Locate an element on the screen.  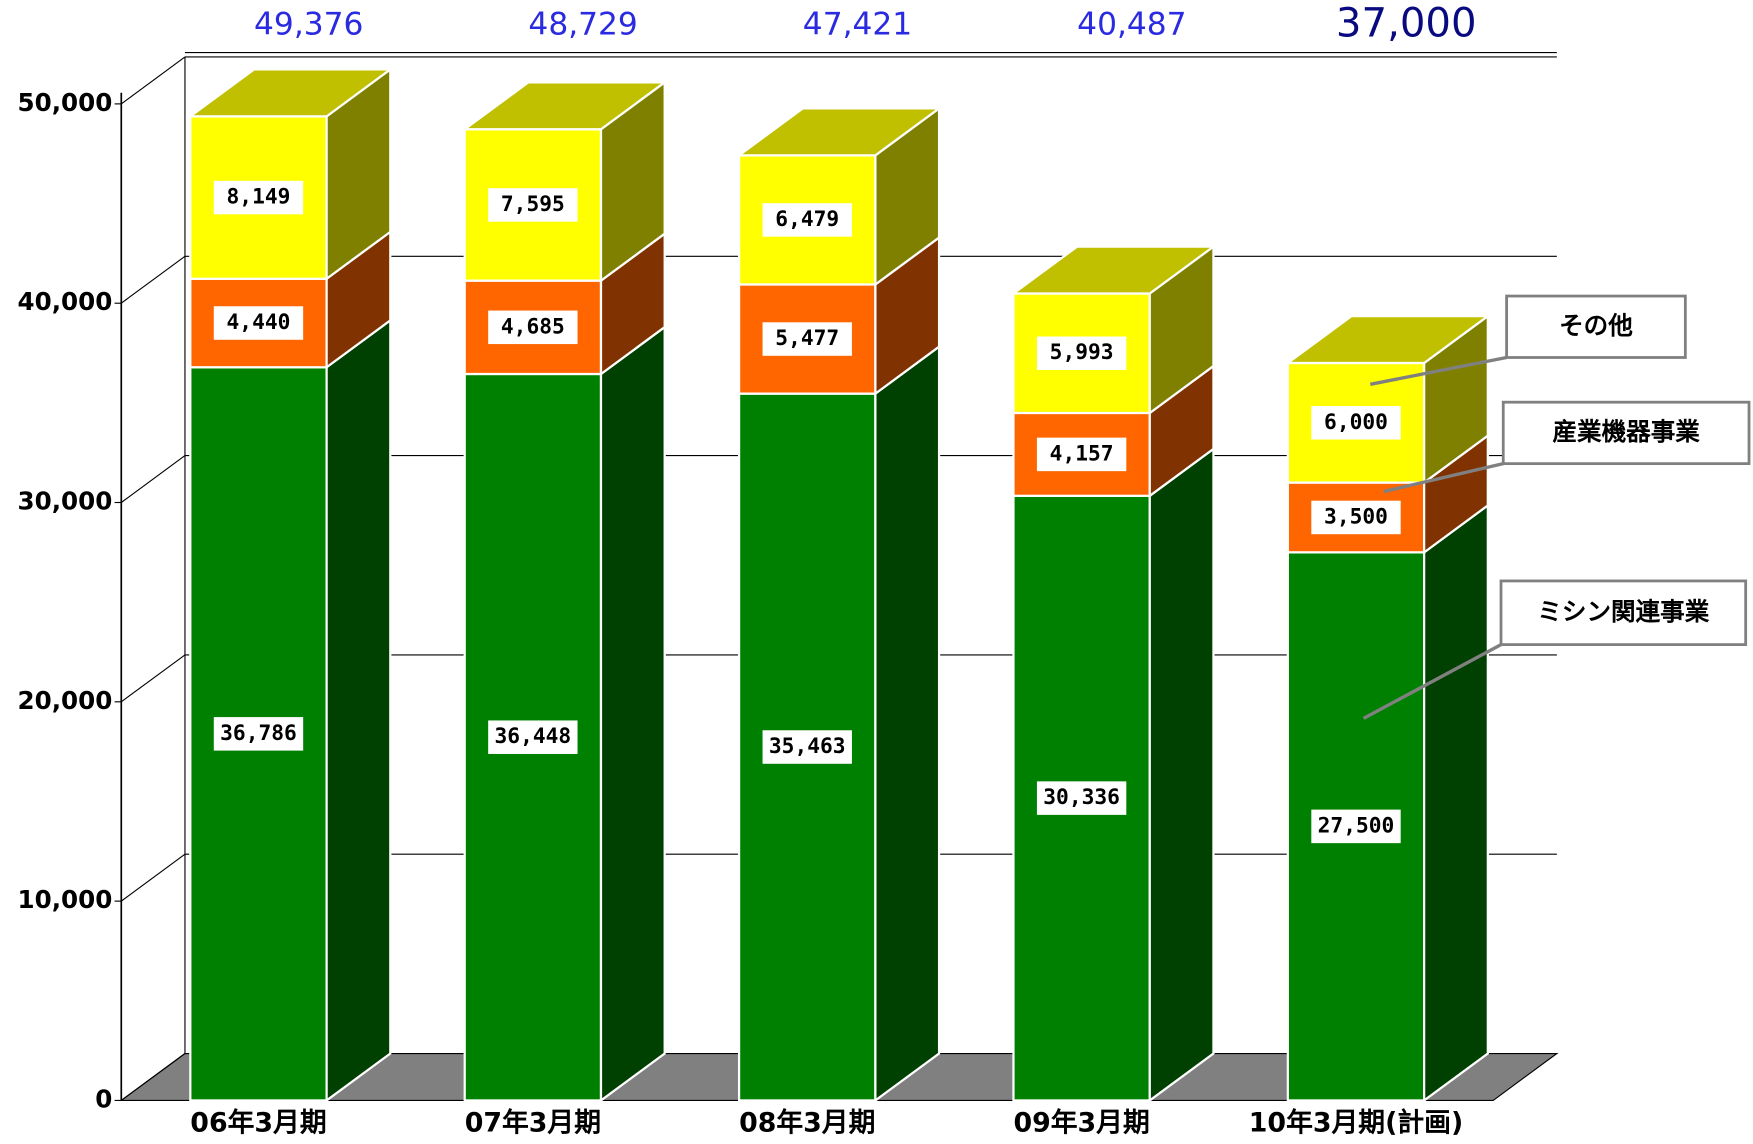
data-label: 8,149 is located at coordinates (259, 197).